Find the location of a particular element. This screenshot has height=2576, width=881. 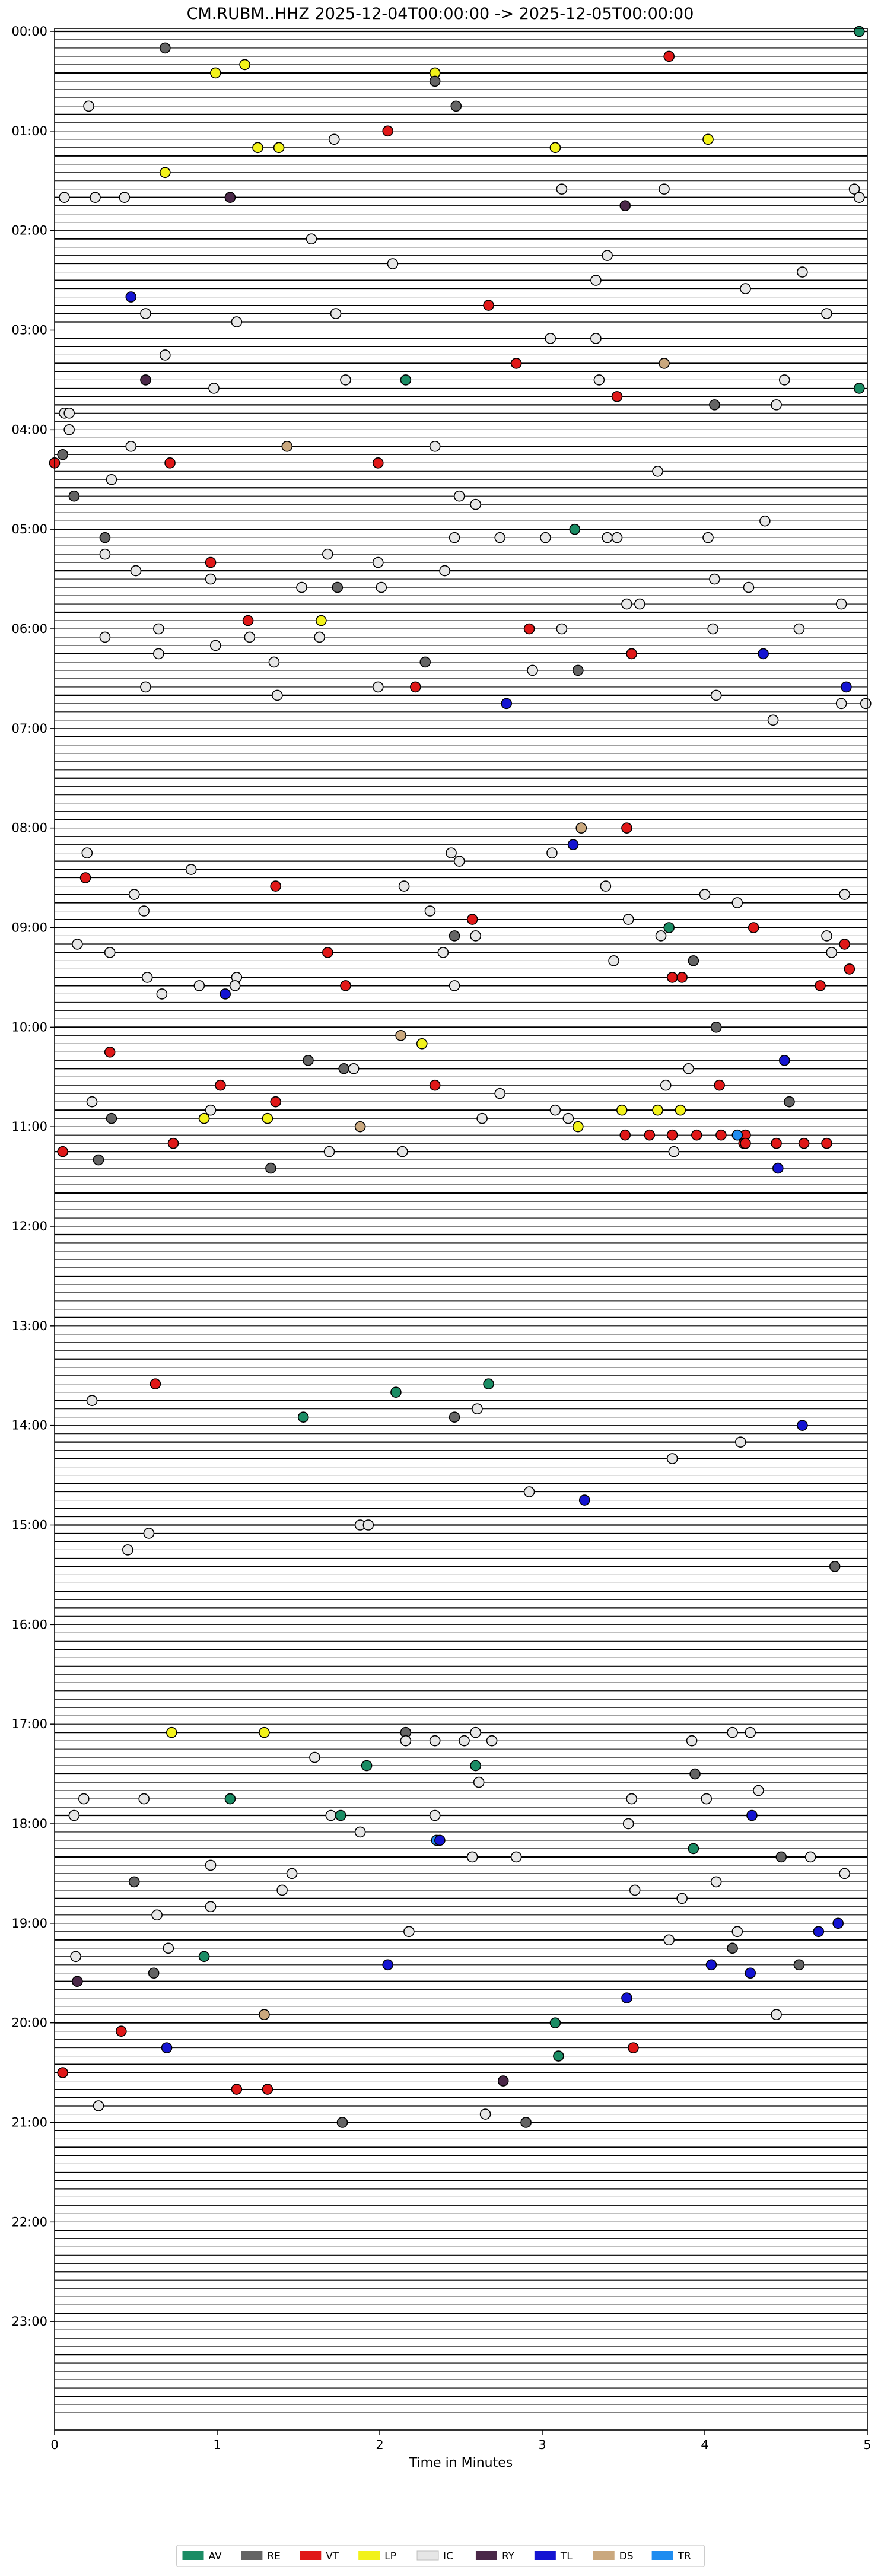

y-tick-label: 09:00 is located at coordinates (29, 928).